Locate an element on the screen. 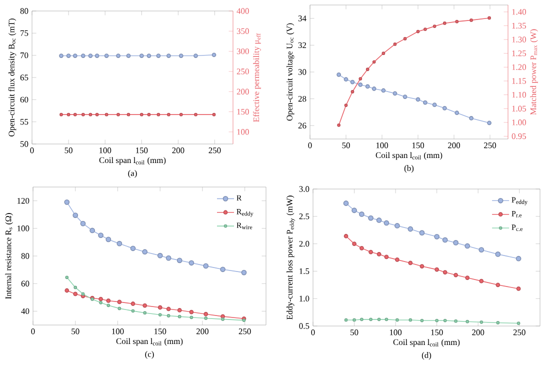  y2-tick-label: 1.35 is located at coordinates (519, 25).